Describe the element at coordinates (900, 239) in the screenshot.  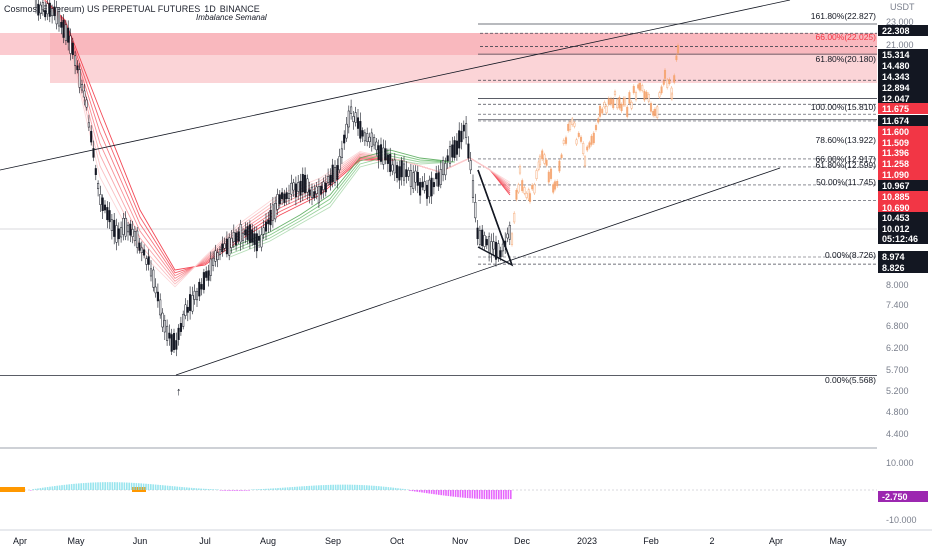
I see `price-tag-text: 05:12:46` at that location.